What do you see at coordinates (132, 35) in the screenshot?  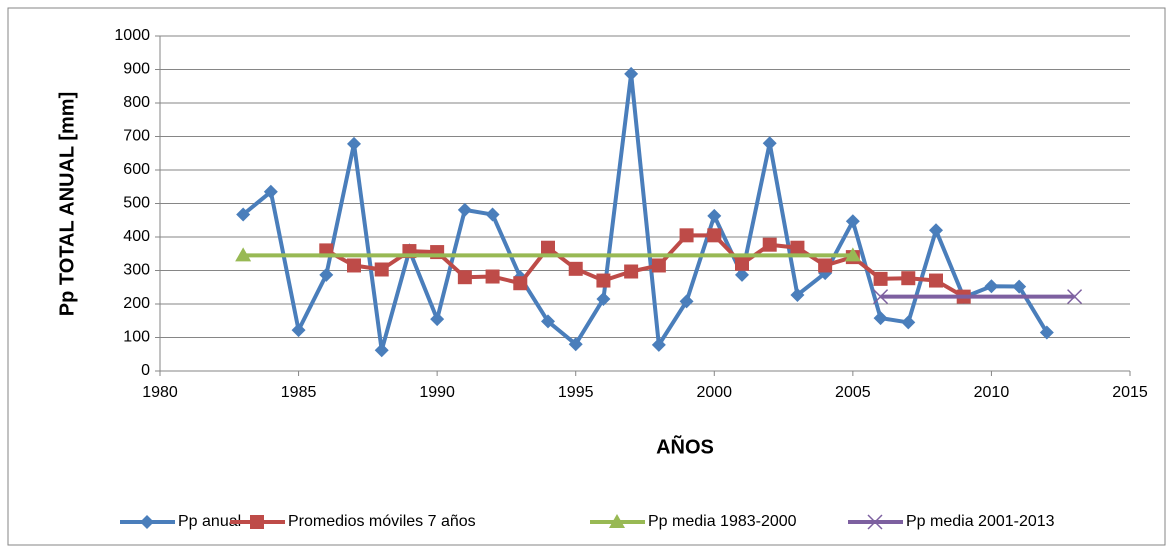 I see `y-tick-label: 1000` at bounding box center [132, 35].